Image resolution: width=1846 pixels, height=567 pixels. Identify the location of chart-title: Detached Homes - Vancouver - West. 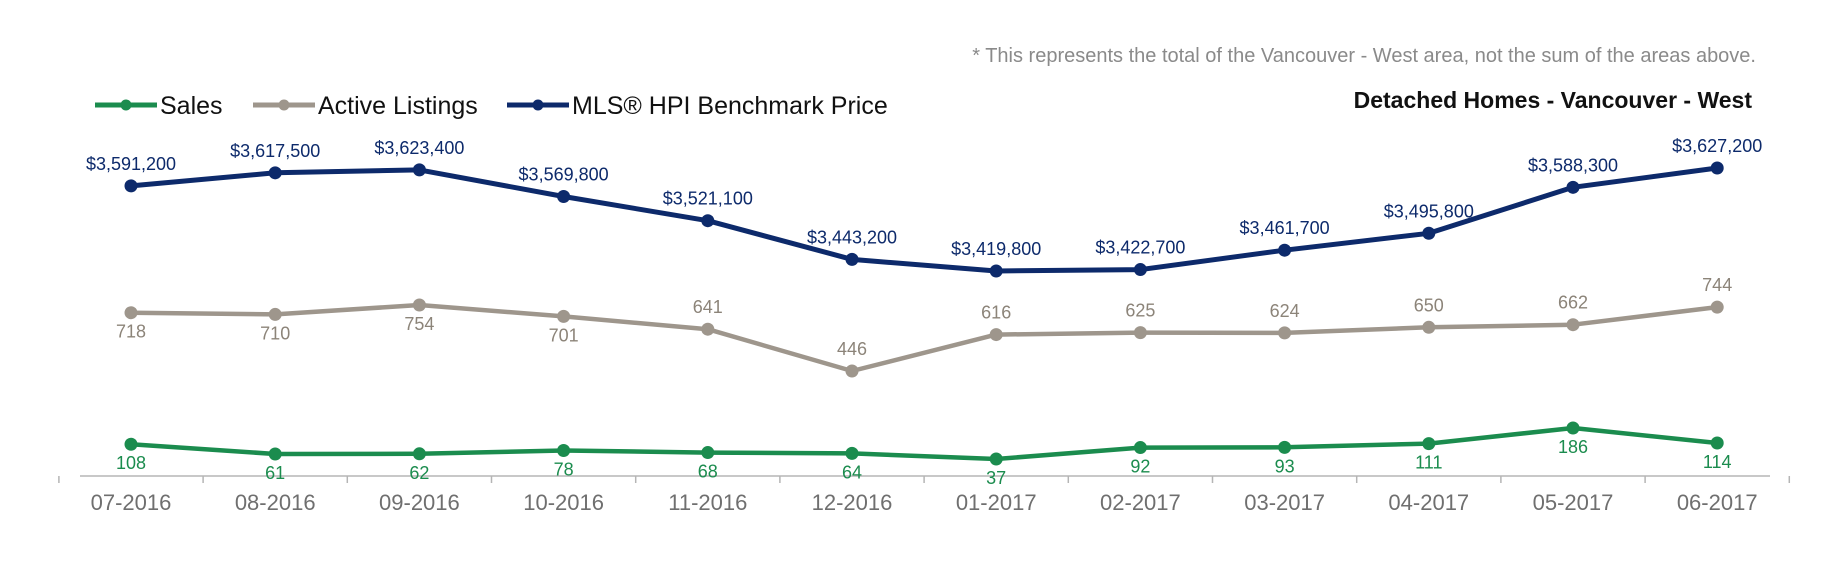
(1553, 100).